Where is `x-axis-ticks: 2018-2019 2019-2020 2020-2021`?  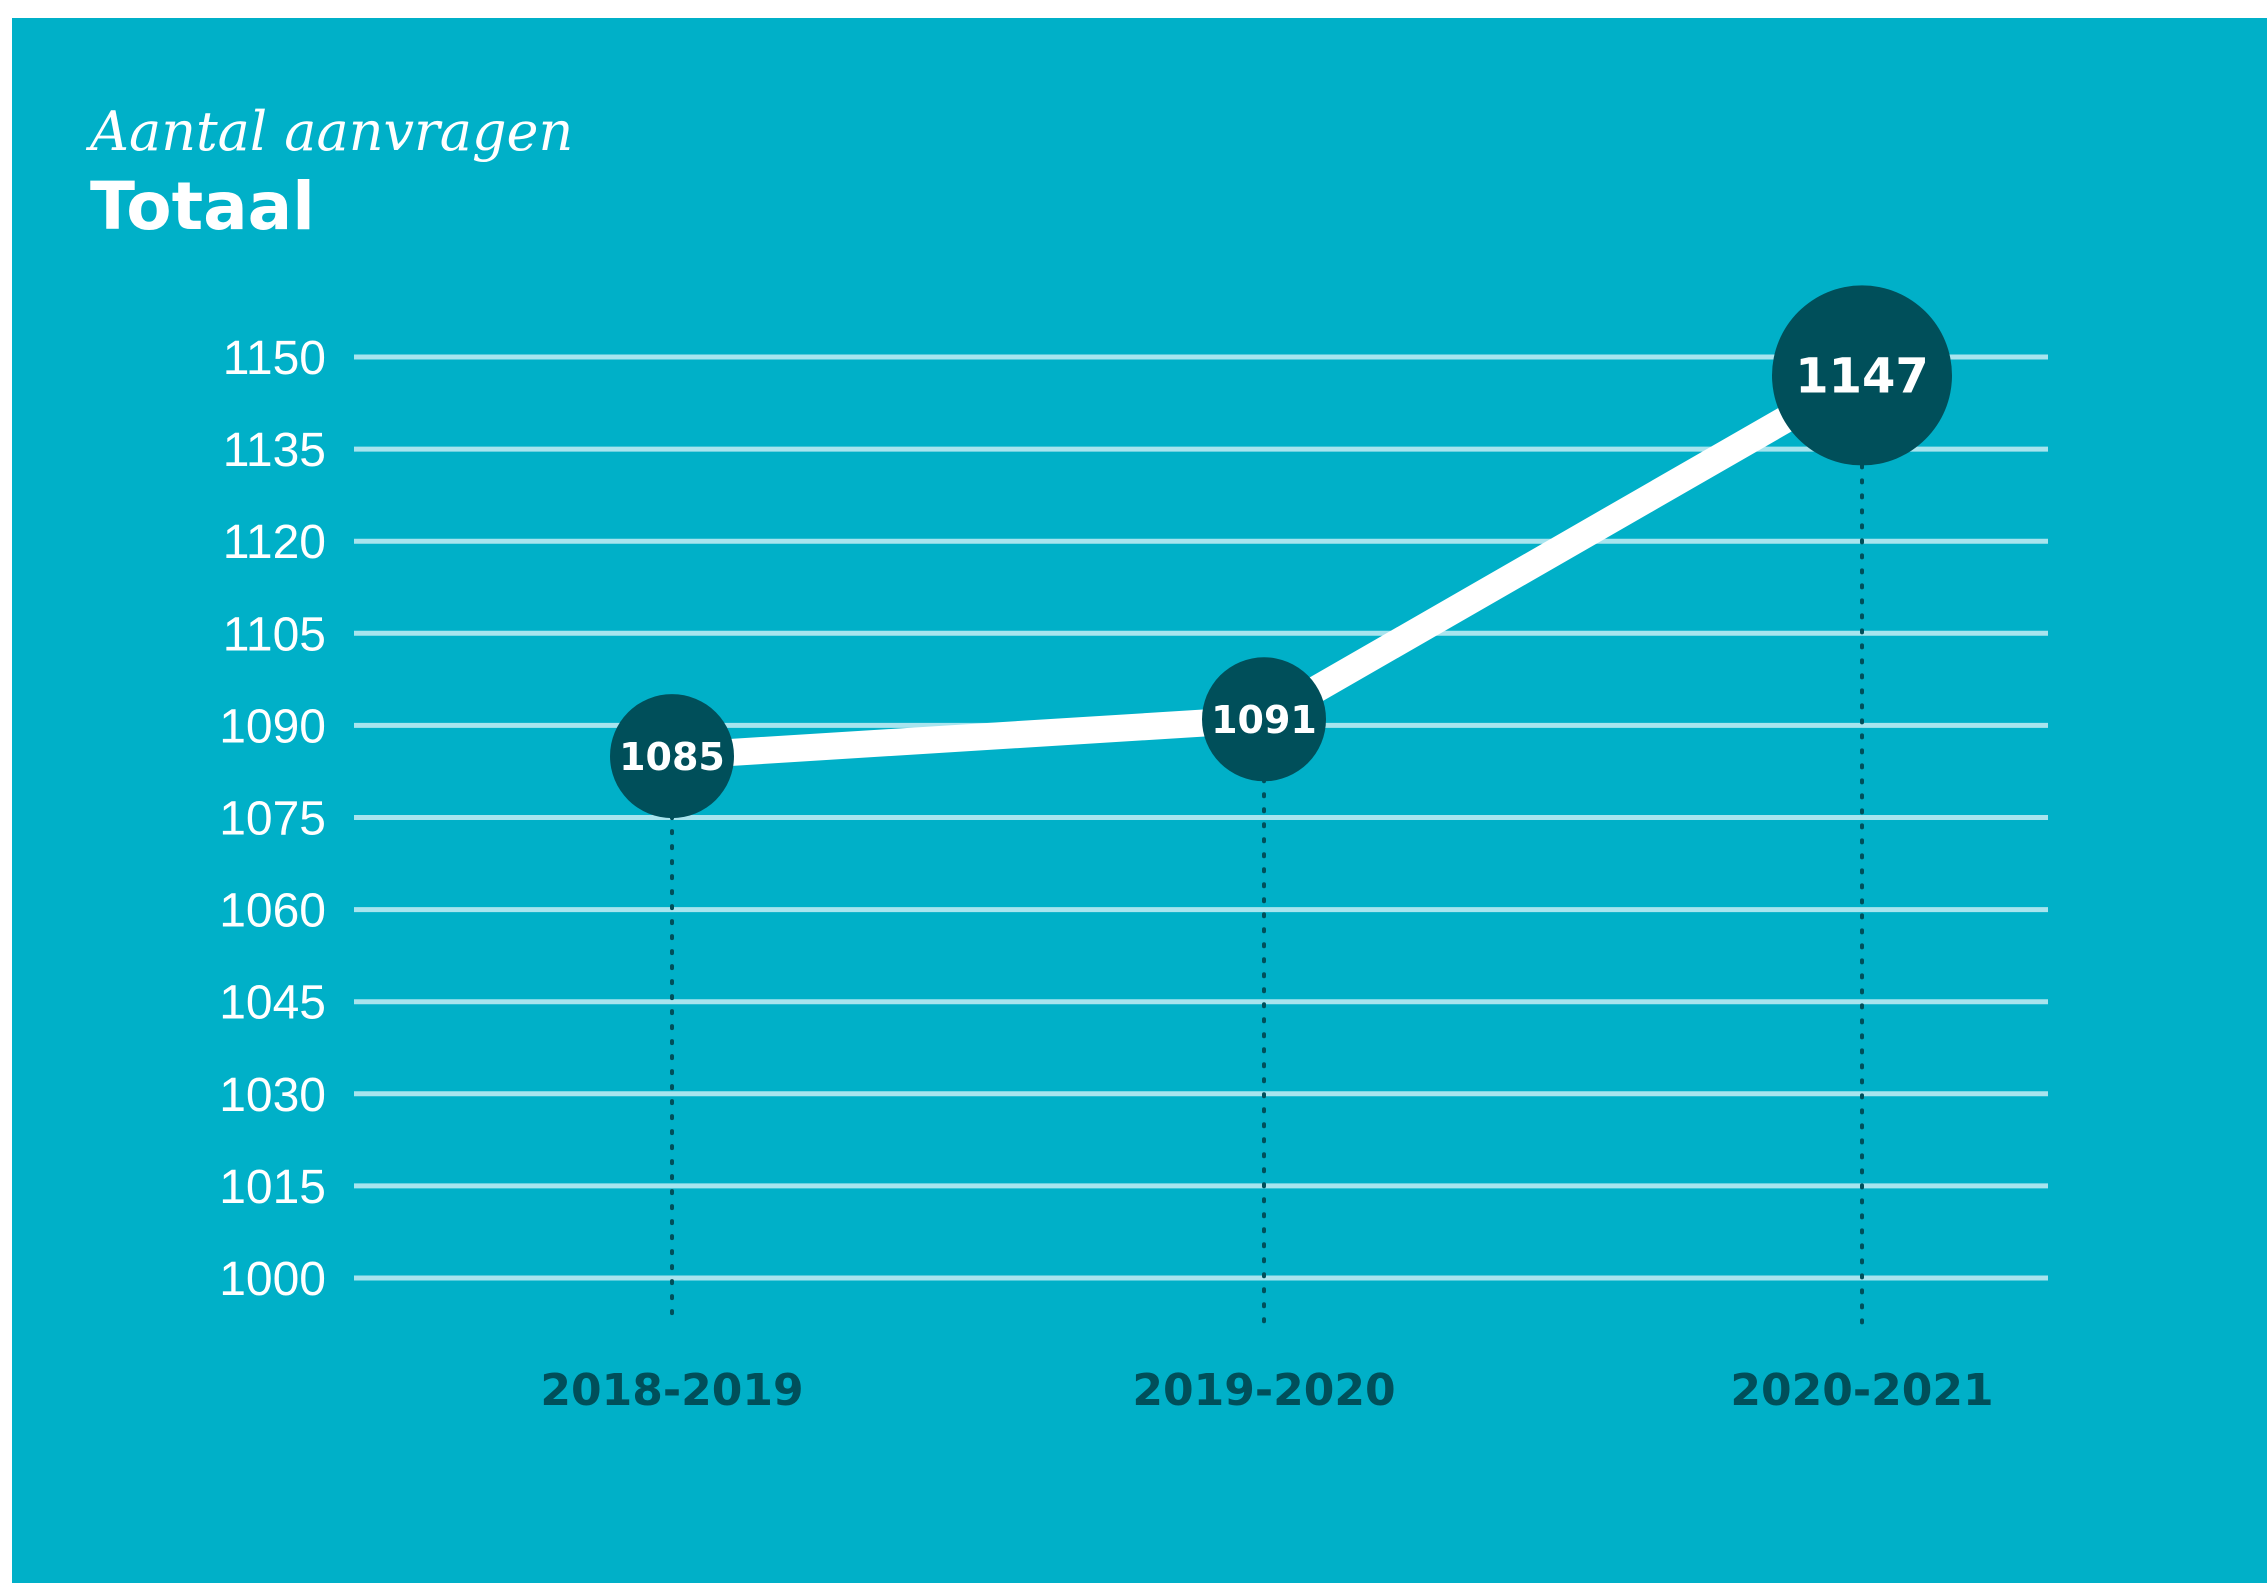 x-axis-ticks: 2018-2019 2019-2020 2020-2021 is located at coordinates (1266, 1390).